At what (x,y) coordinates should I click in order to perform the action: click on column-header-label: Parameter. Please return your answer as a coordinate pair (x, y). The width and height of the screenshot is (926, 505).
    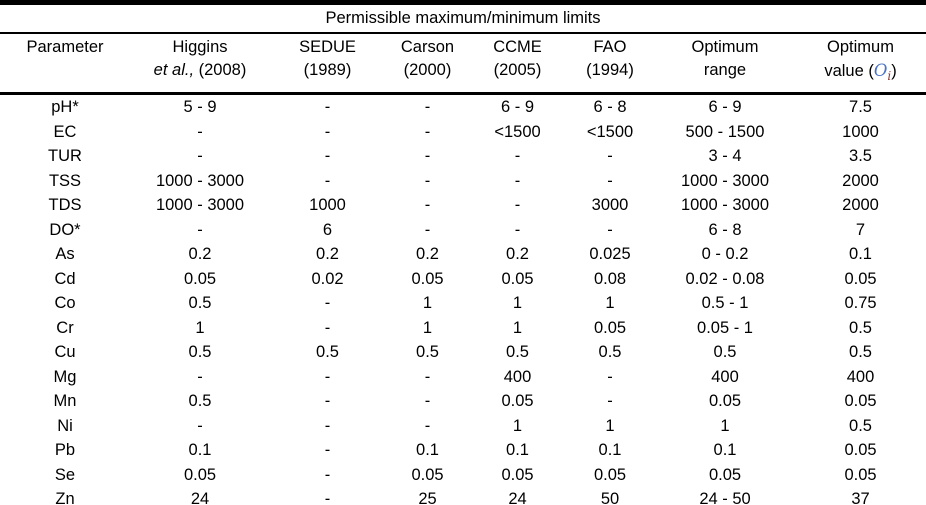
    Looking at the image, I should click on (65, 47).